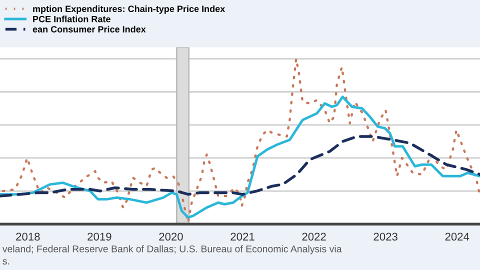  Describe the element at coordinates (100, 236) in the screenshot. I see `x-tick-label: 2019` at that location.